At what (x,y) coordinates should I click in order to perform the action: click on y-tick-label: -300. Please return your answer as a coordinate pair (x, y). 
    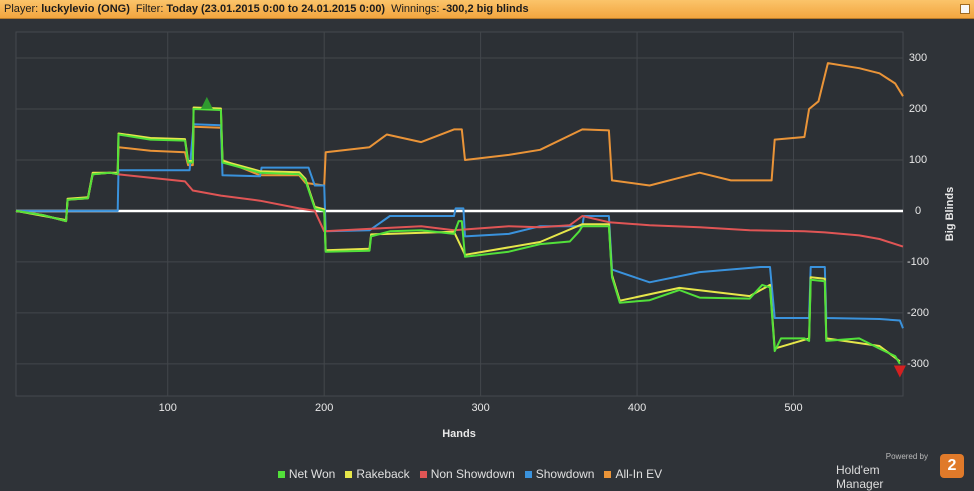
    Looking at the image, I should click on (918, 364).